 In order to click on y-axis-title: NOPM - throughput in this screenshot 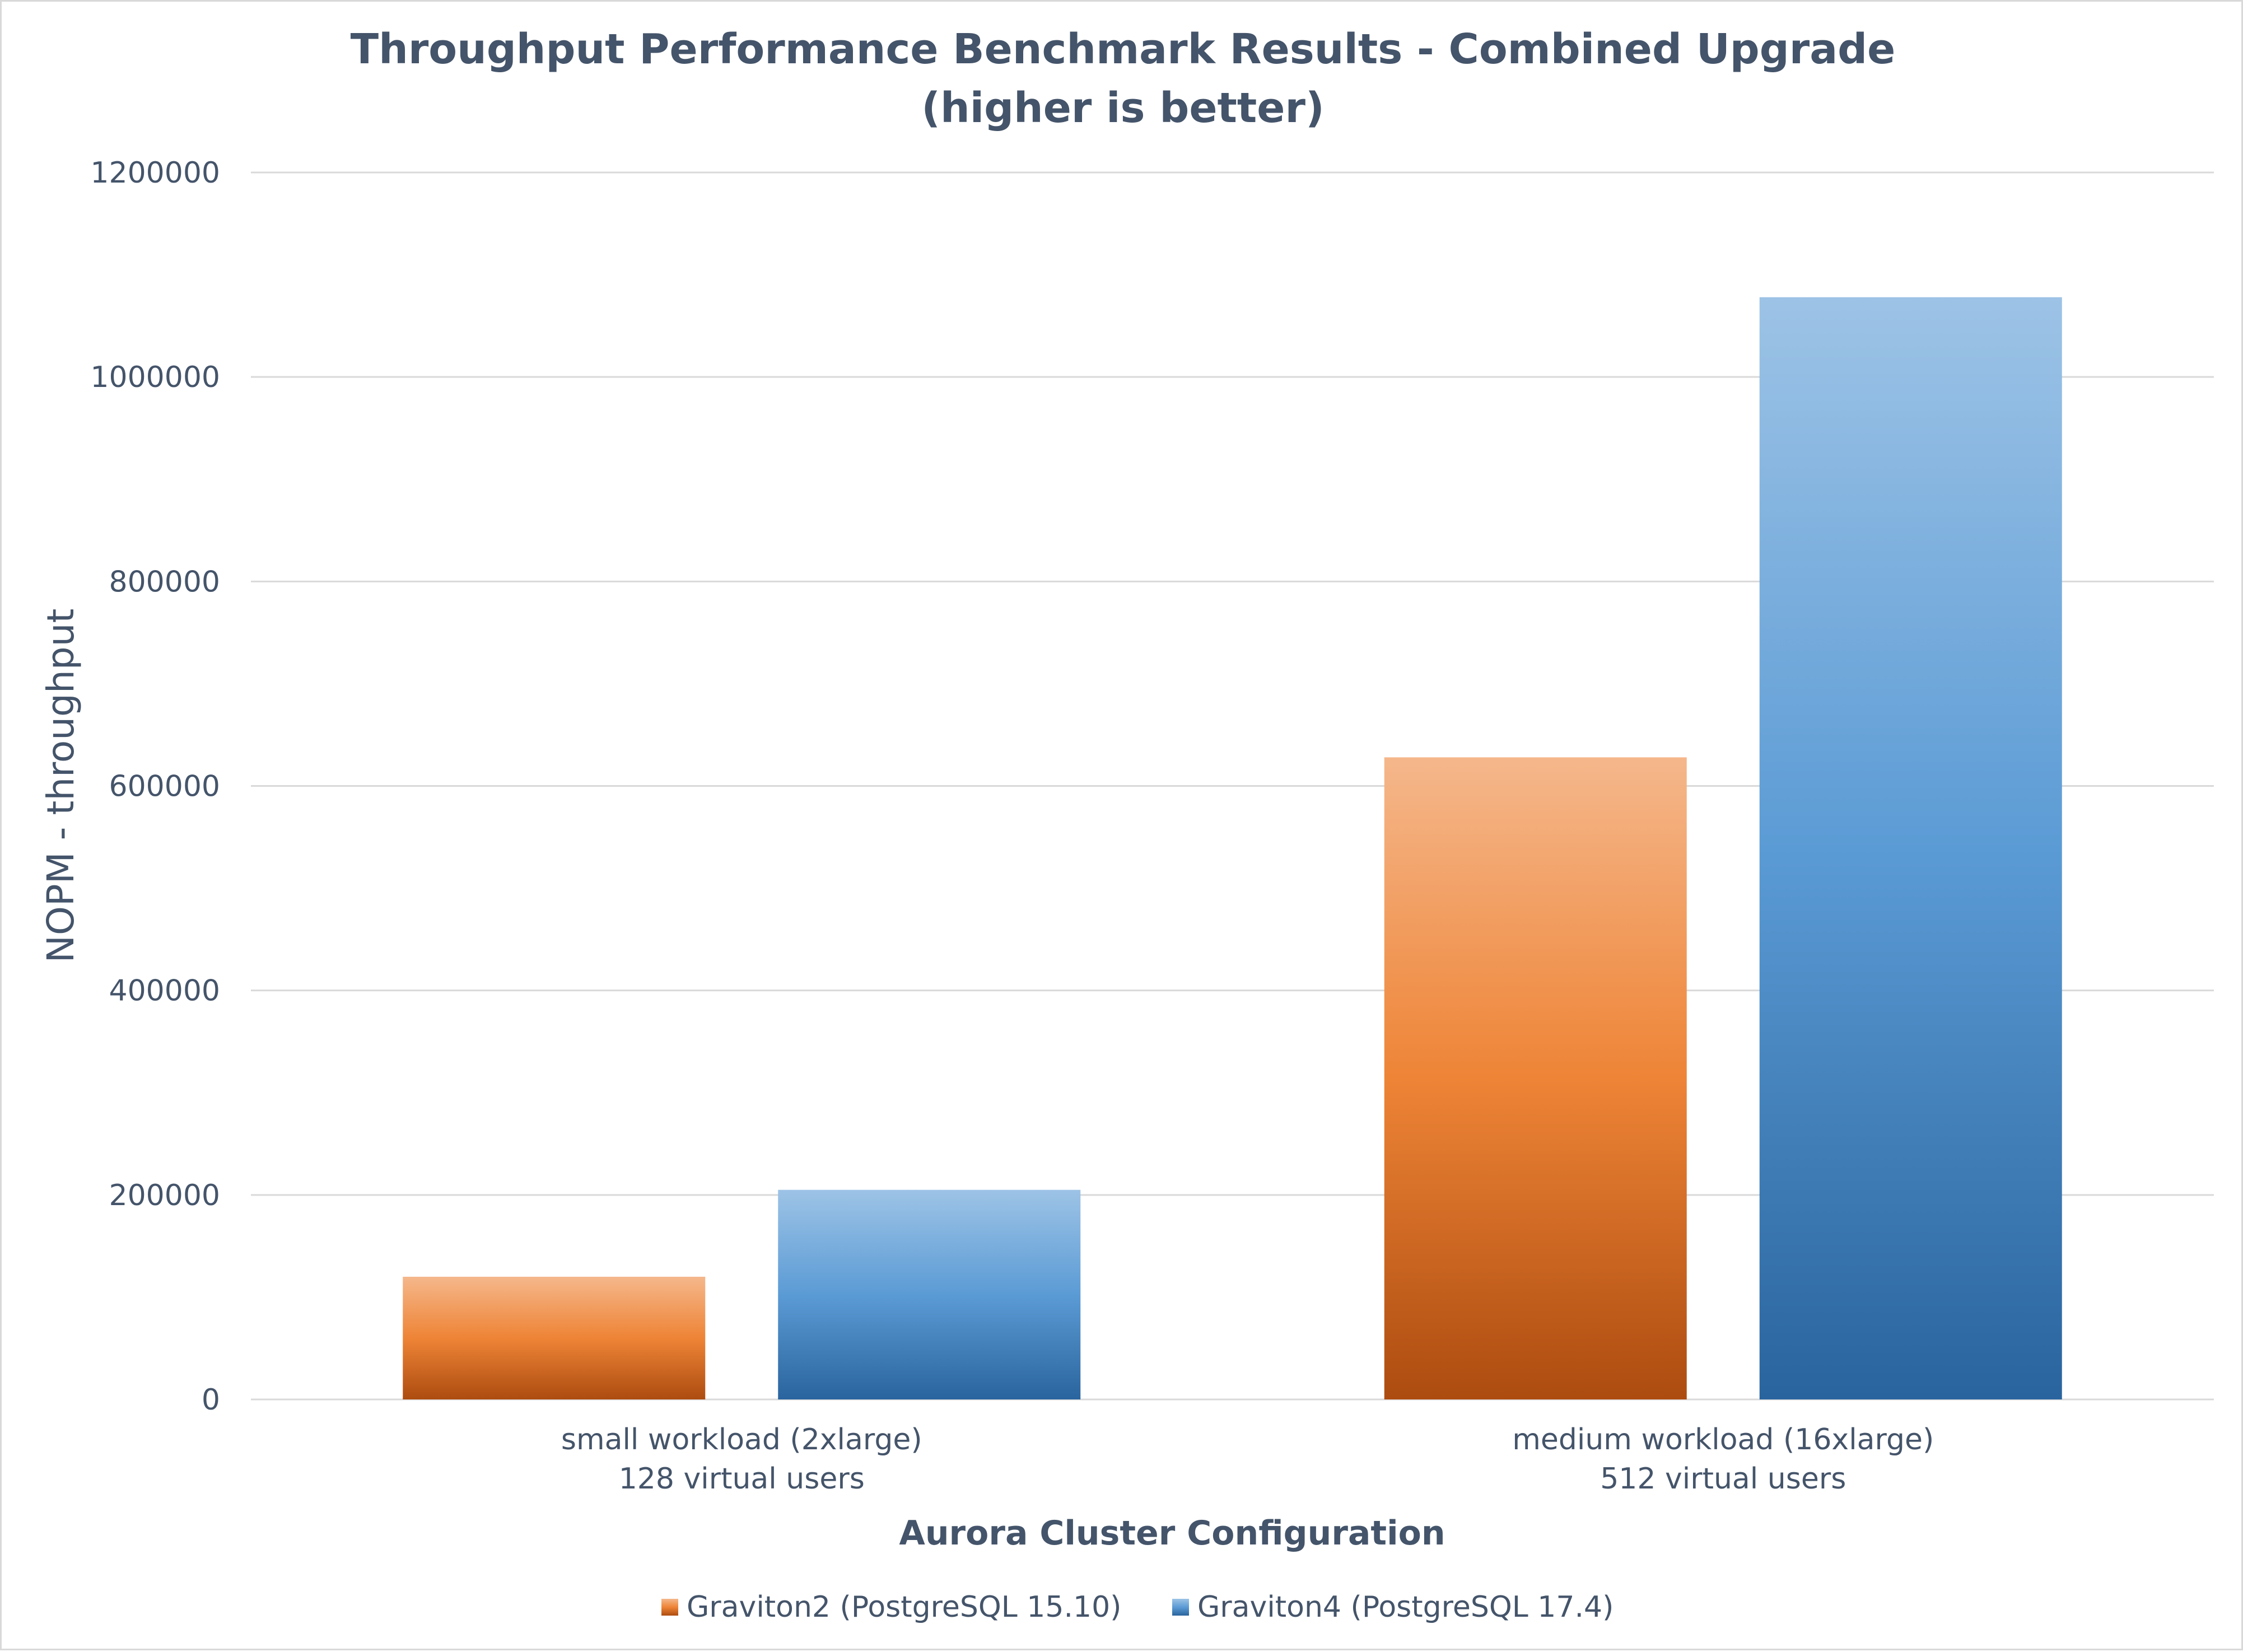, I will do `click(60, 786)`.